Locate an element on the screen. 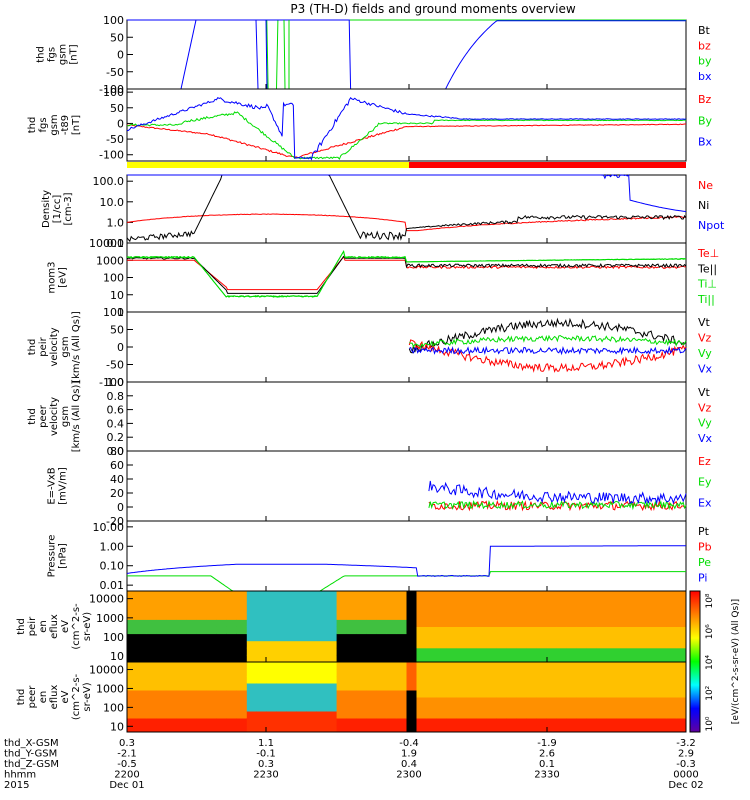 The width and height of the screenshot is (750, 800). panel-frame is located at coordinates (406, 209).